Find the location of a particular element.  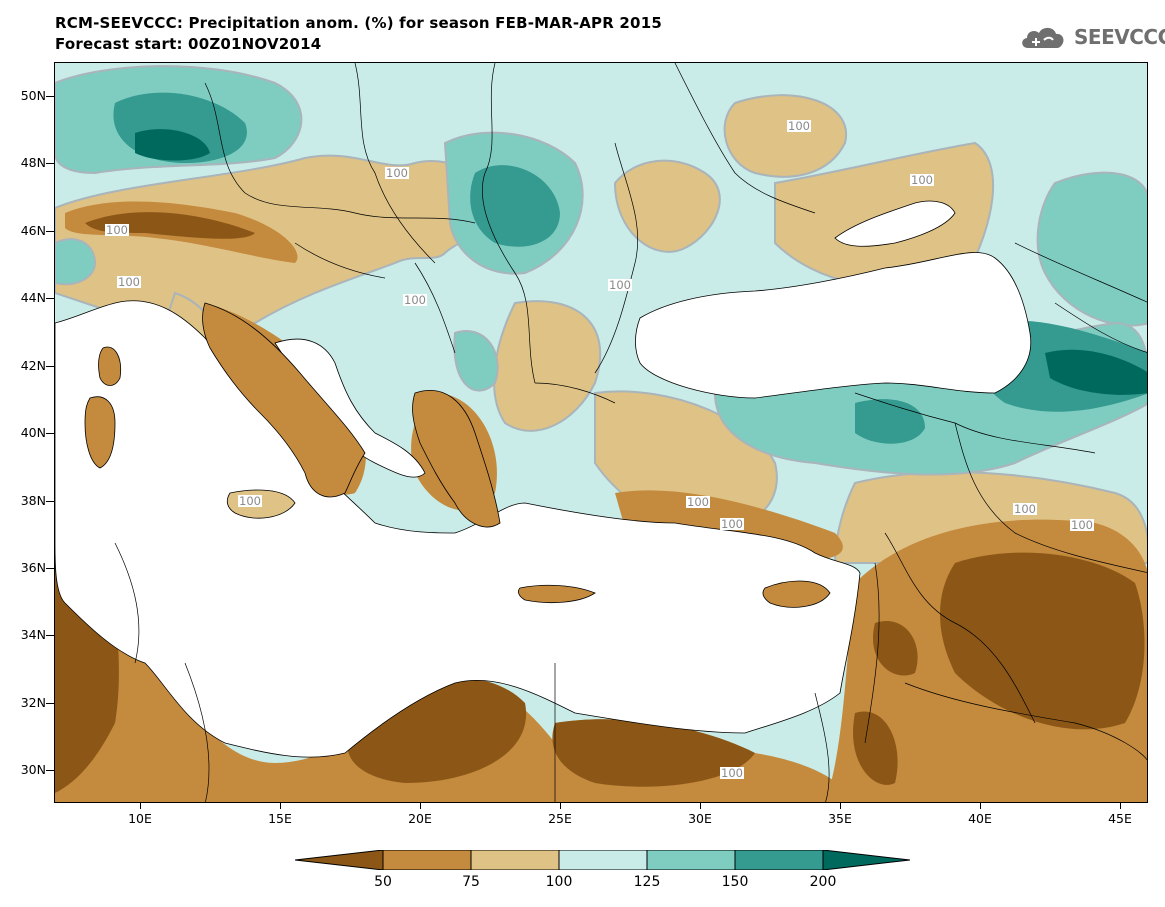

lat-label: 30N is located at coordinates (33, 769).